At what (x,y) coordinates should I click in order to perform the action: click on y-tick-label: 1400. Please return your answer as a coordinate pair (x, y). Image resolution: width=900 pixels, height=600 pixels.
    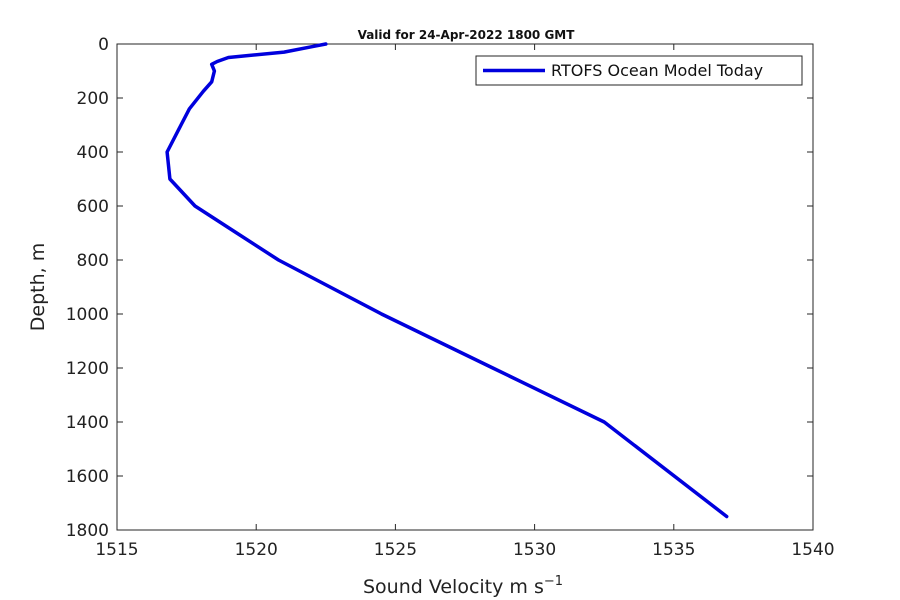
    Looking at the image, I should click on (87, 423).